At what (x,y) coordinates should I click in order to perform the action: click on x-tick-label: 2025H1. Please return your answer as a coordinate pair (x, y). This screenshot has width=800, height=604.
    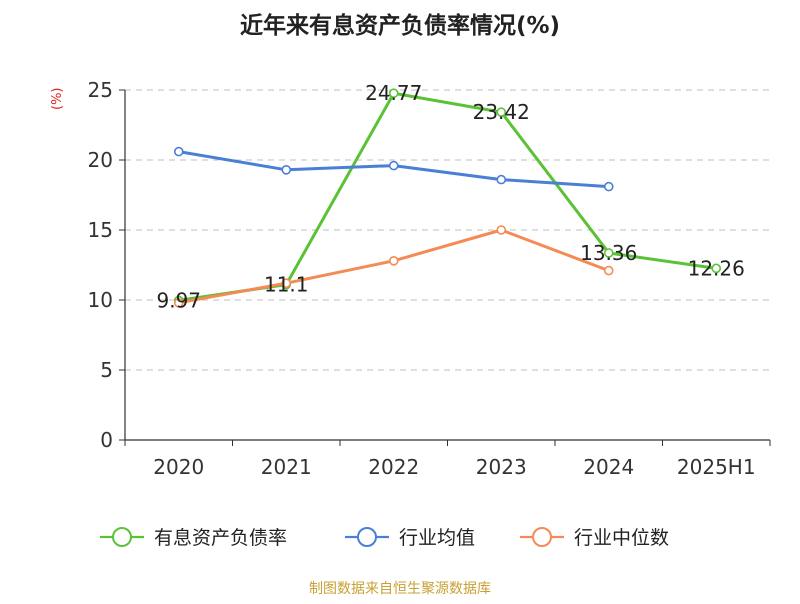
    Looking at the image, I should click on (716, 467).